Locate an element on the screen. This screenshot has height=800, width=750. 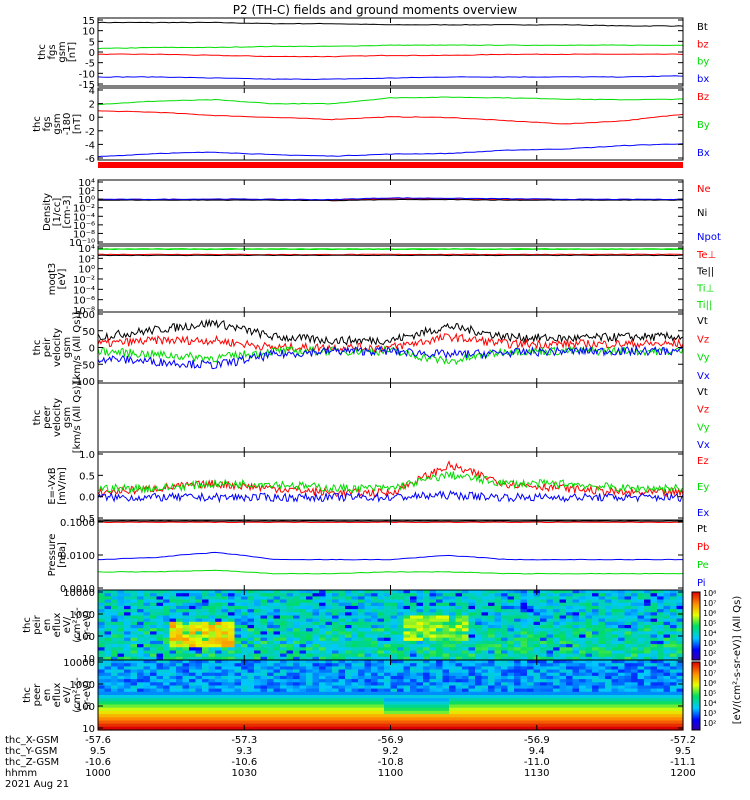
series-bx-line is located at coordinates (390, 78).